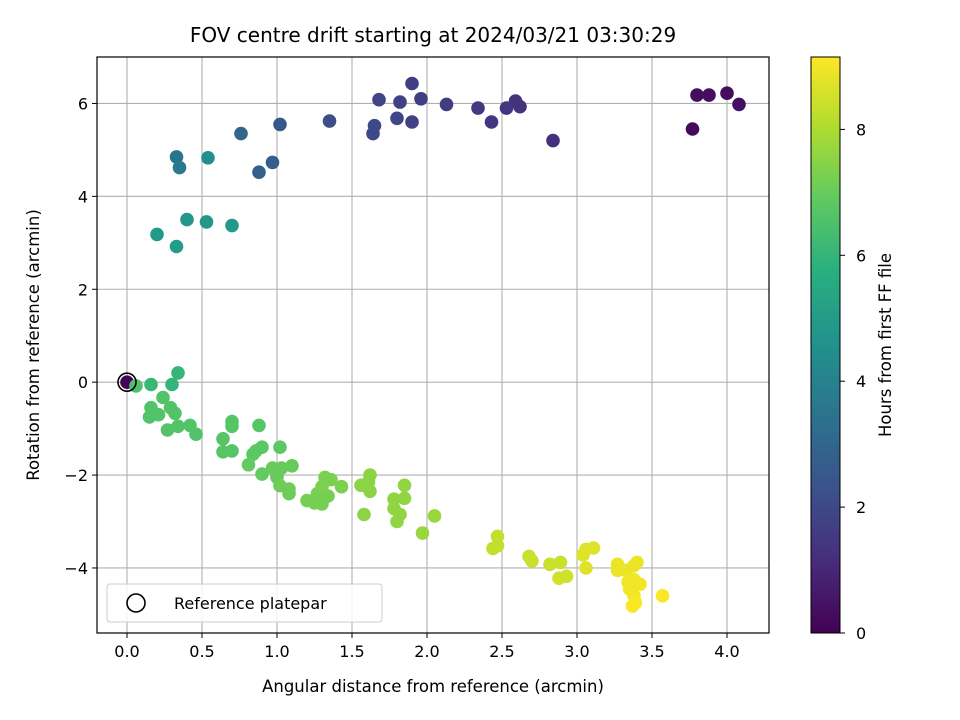 This screenshot has height=720, width=960. Describe the element at coordinates (83, 382) in the screenshot. I see `y-tick-label: 0` at that location.